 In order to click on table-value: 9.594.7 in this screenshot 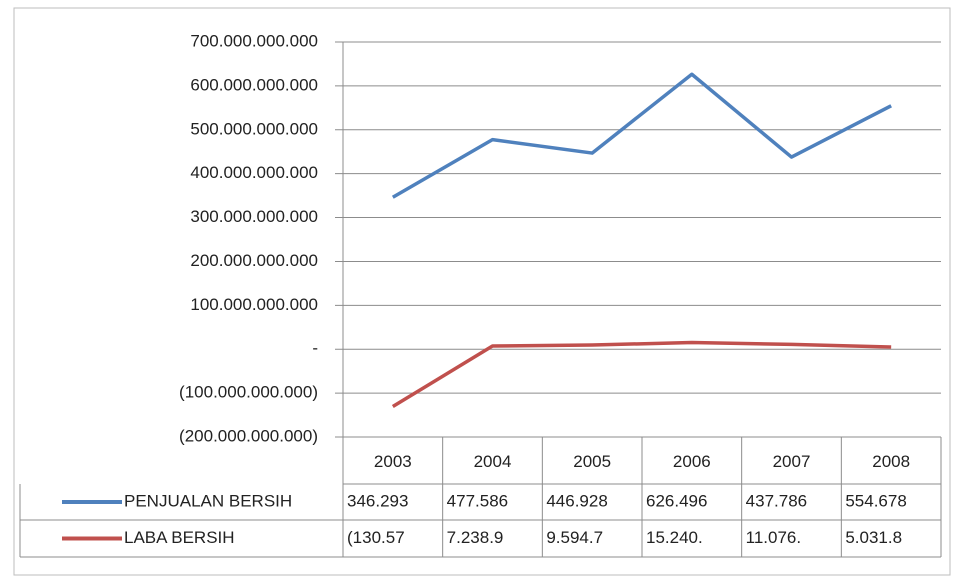, I will do `click(574, 537)`.